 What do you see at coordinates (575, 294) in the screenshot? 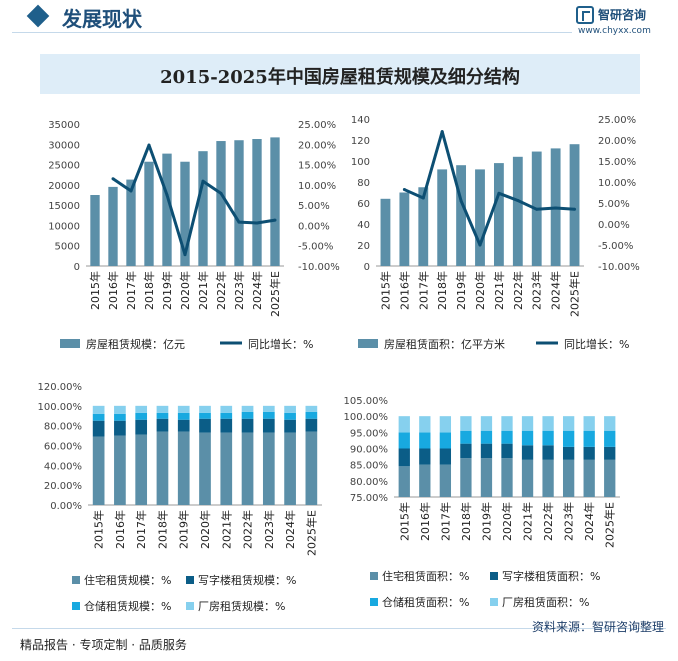
I see `x-tick-label: 2025年E` at bounding box center [575, 294].